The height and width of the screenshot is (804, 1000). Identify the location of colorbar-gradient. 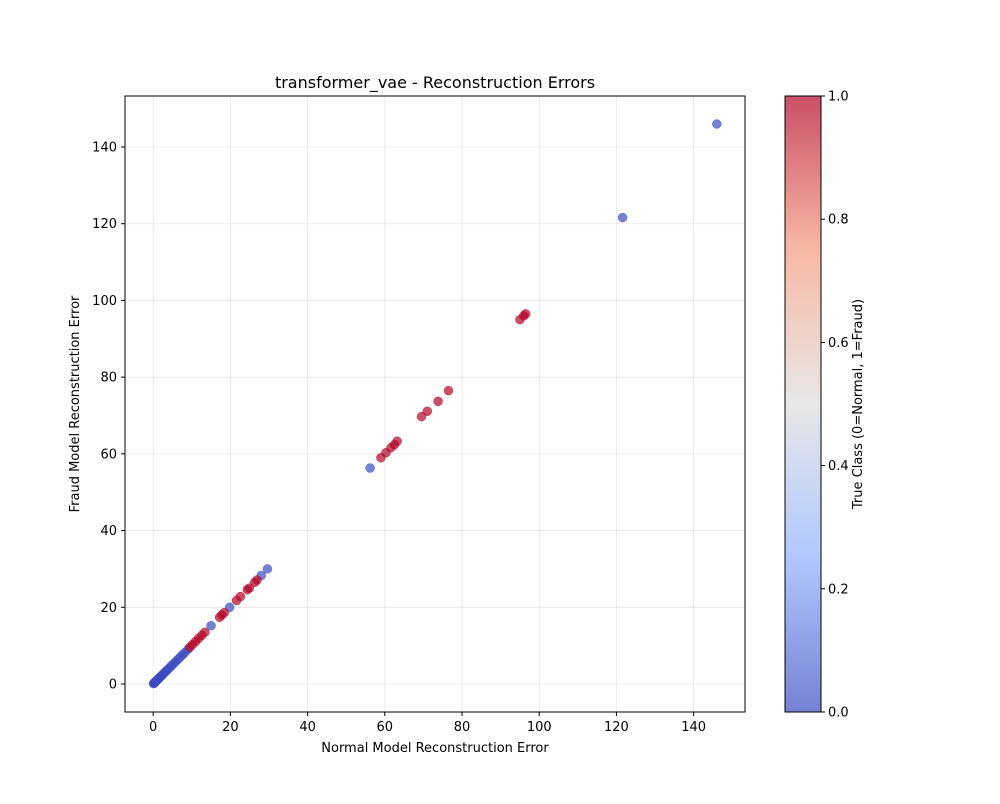
(803, 404).